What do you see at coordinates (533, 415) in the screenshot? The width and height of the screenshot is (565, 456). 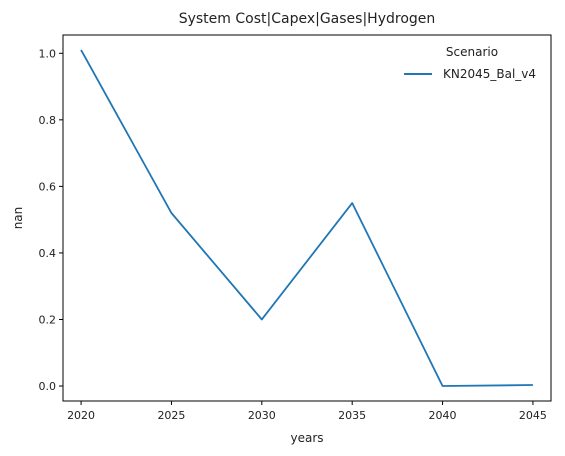 I see `x-tick-label: 2045` at bounding box center [533, 415].